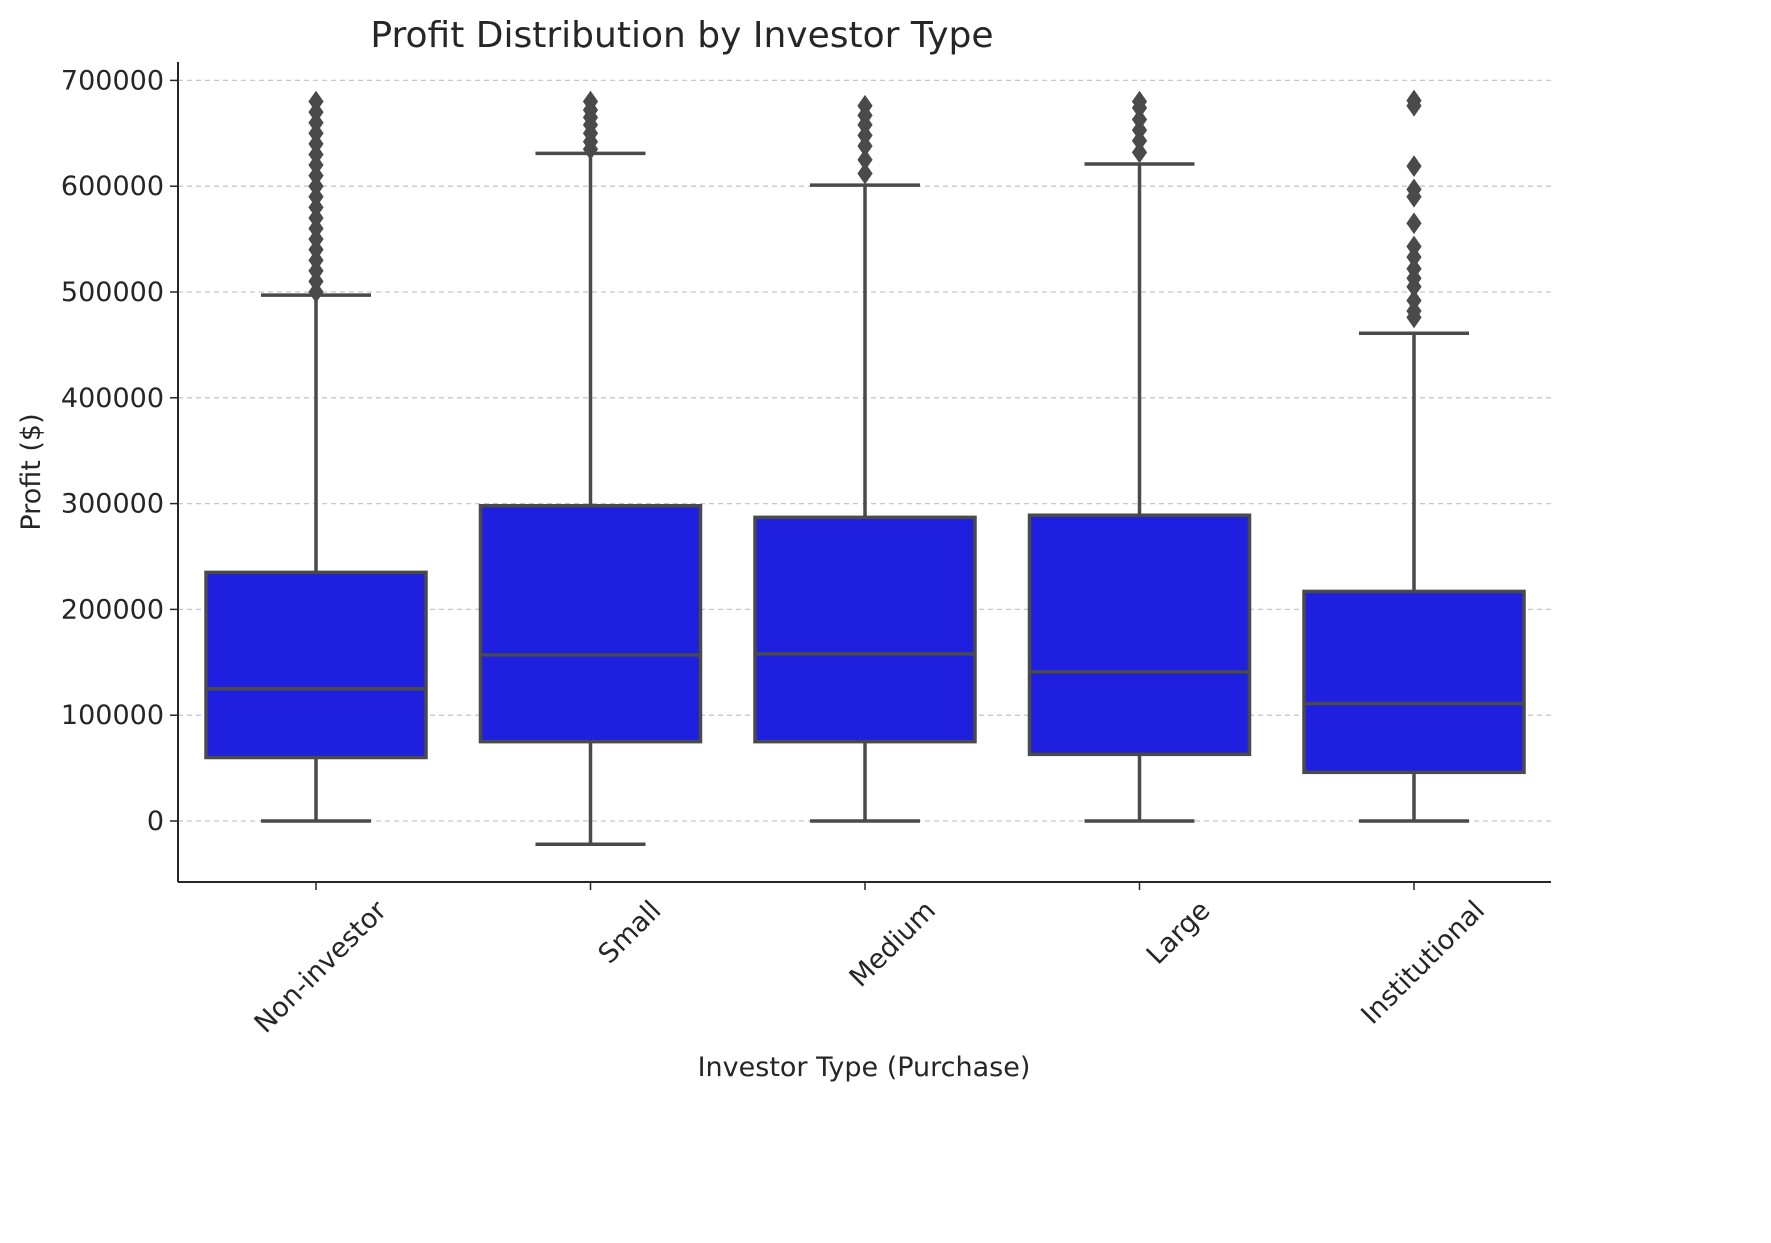 This screenshot has width=1771, height=1243. I want to click on y-axis-label: Profit ($), so click(31, 471).